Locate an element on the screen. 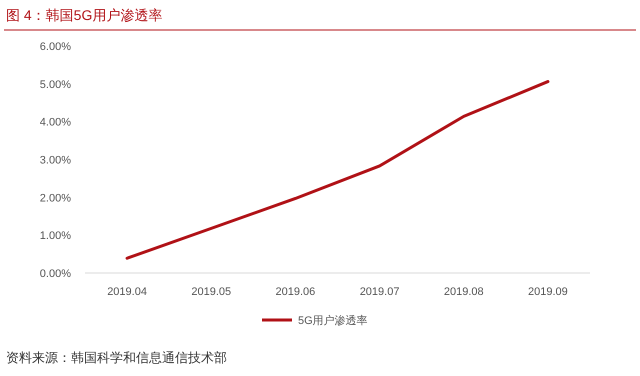 The width and height of the screenshot is (640, 376). legend-label: 5G用户渗透率 is located at coordinates (333, 320).